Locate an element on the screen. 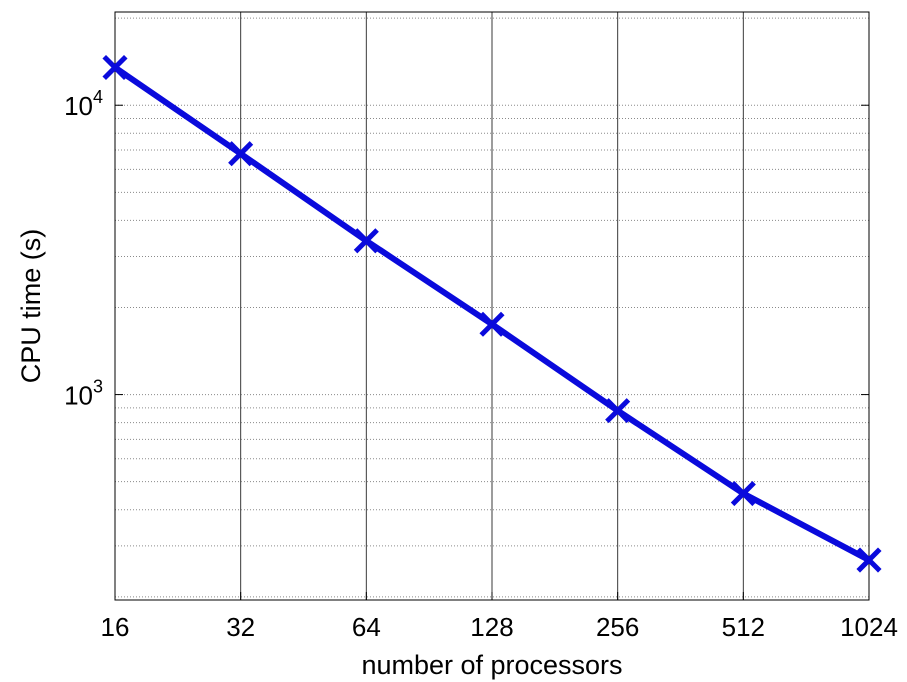 Image resolution: width=907 pixels, height=682 pixels. x-tick-label: 128 is located at coordinates (491, 627).